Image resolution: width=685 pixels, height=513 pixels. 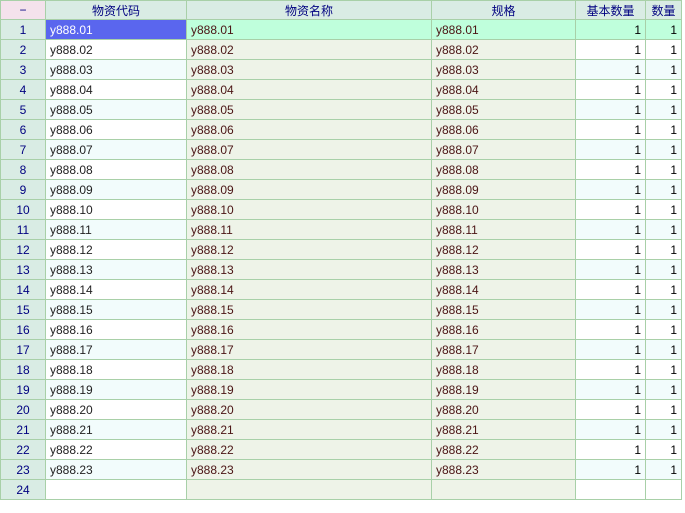 What do you see at coordinates (23, 289) in the screenshot?
I see `row-header: 14` at bounding box center [23, 289].